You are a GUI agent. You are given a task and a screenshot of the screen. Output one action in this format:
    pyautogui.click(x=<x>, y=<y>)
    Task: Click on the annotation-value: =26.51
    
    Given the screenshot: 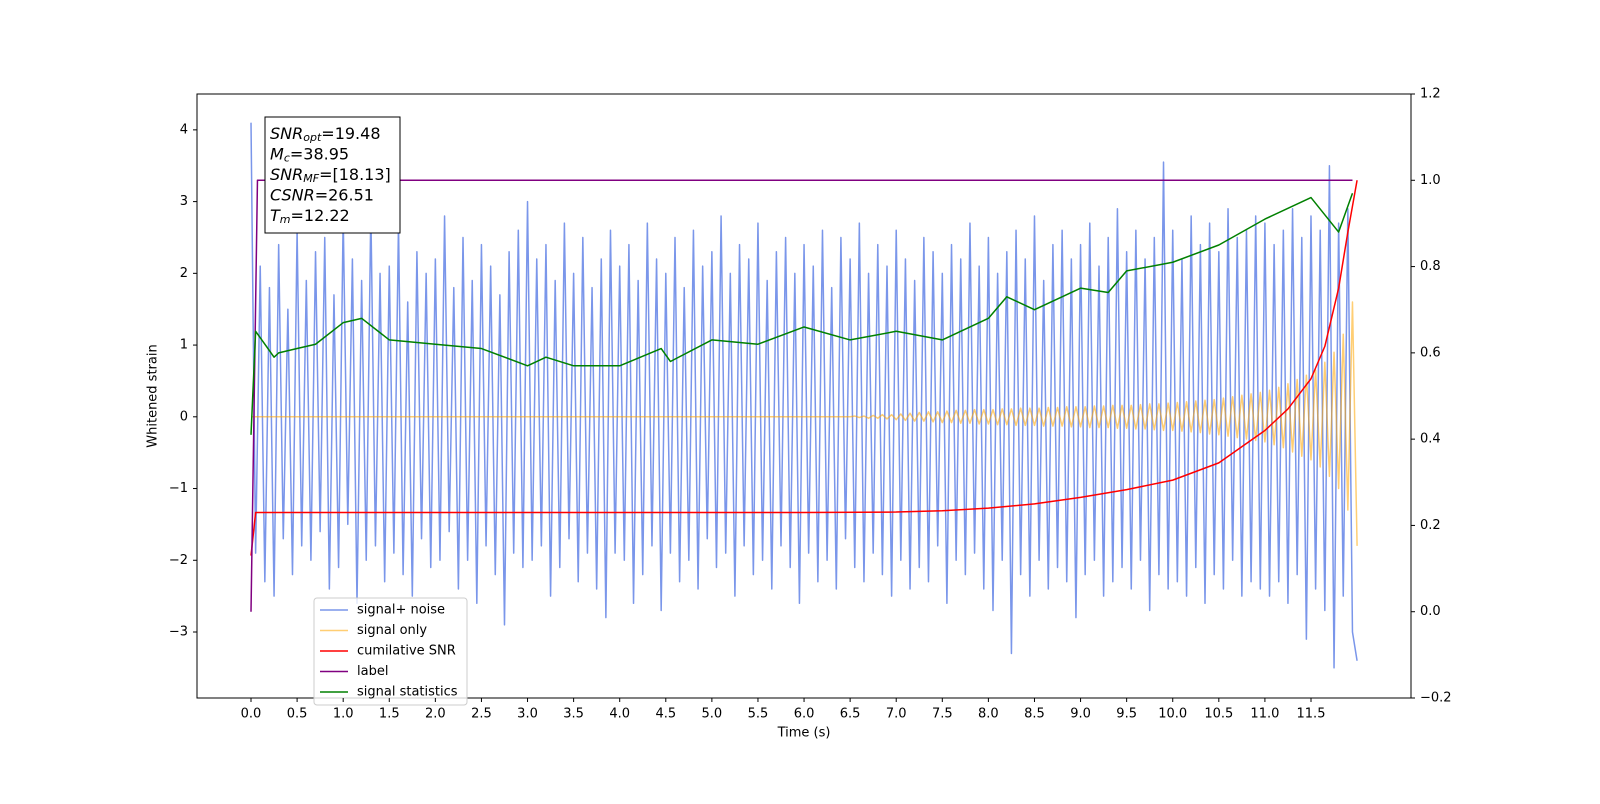 What is the action you would take?
    pyautogui.click(x=344, y=194)
    